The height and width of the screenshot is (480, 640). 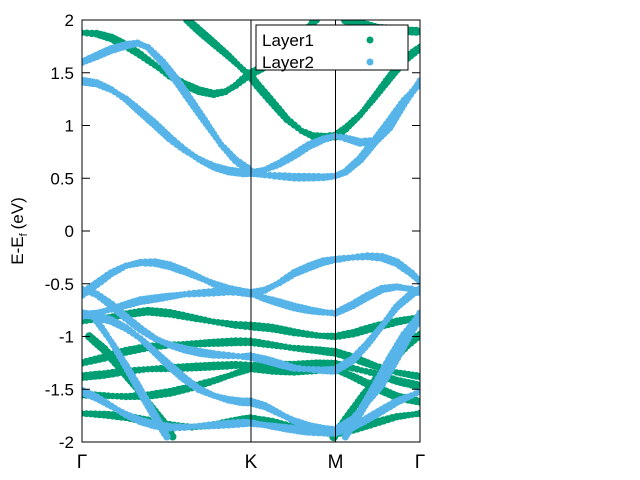 What do you see at coordinates (69, 231) in the screenshot?
I see `y-tick-label: 0` at bounding box center [69, 231].